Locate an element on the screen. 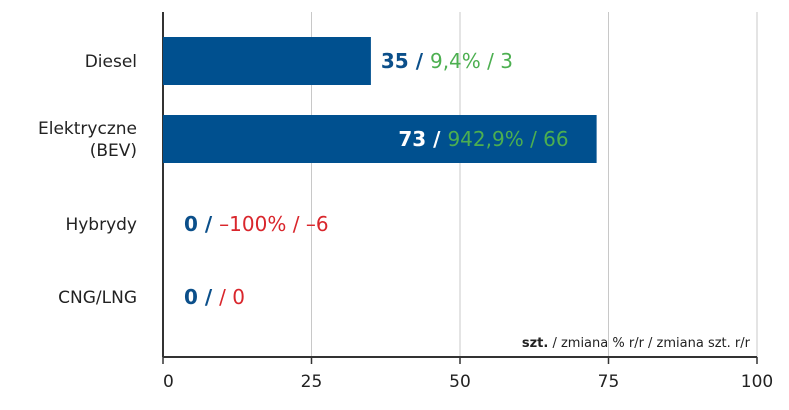  data-label: 0 / / 0 is located at coordinates (214, 297).